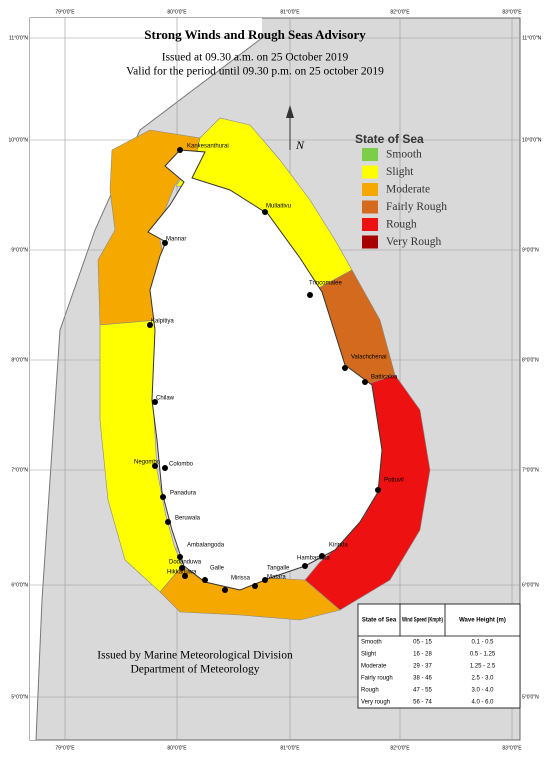  I want to click on place-label: Valachchenai, so click(369, 358).